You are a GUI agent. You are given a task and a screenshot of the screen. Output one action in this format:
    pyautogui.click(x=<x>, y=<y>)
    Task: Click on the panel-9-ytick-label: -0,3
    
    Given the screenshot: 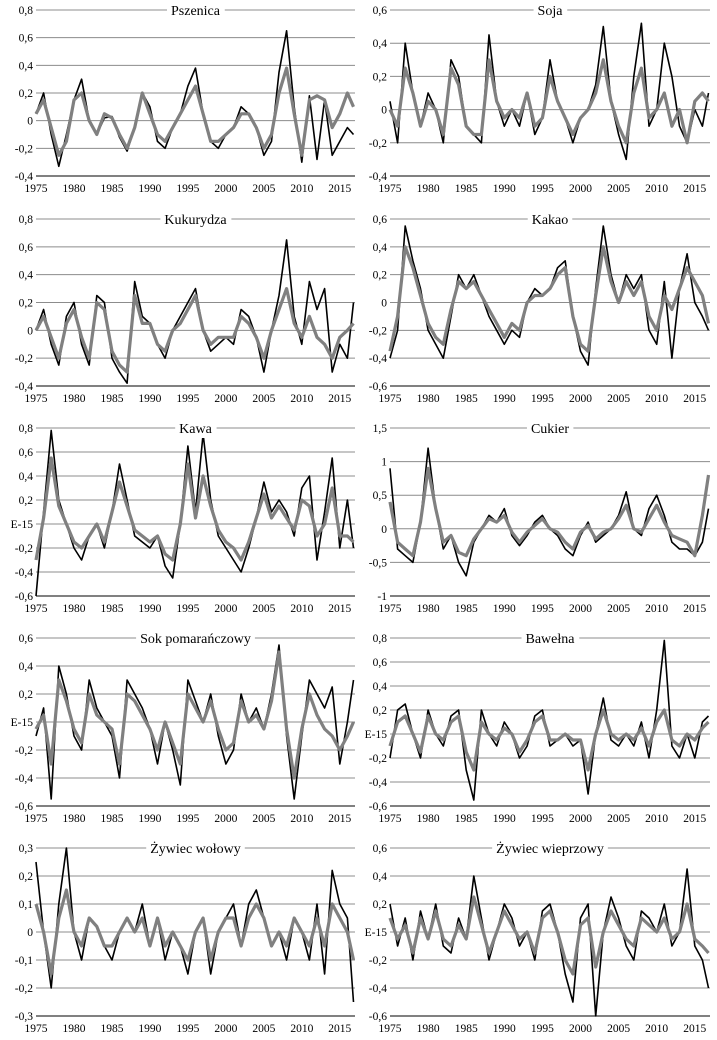 What is the action you would take?
    pyautogui.click(x=24, y=1017)
    